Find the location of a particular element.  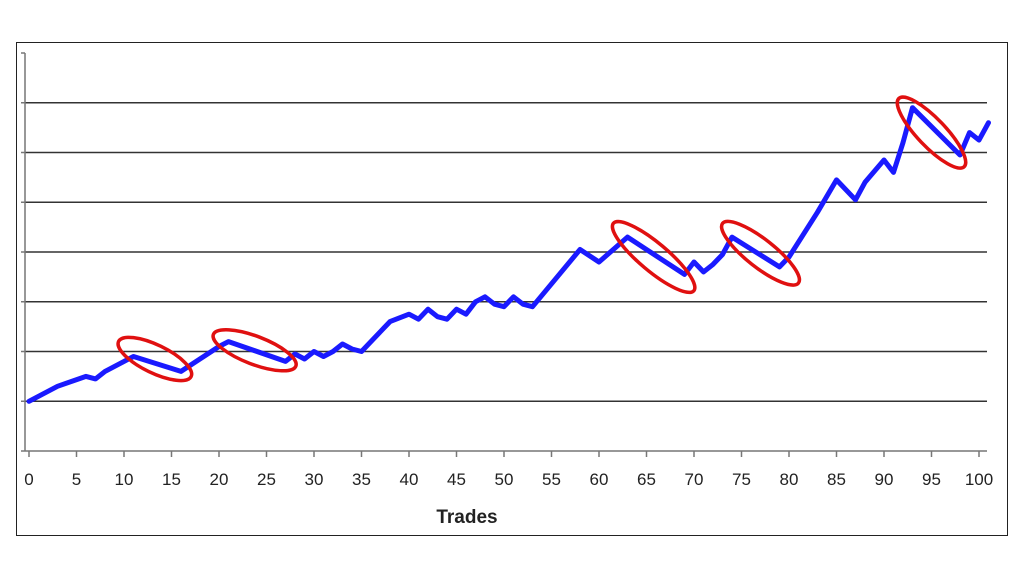

x-tick-label: 75 is located at coordinates (741, 479).